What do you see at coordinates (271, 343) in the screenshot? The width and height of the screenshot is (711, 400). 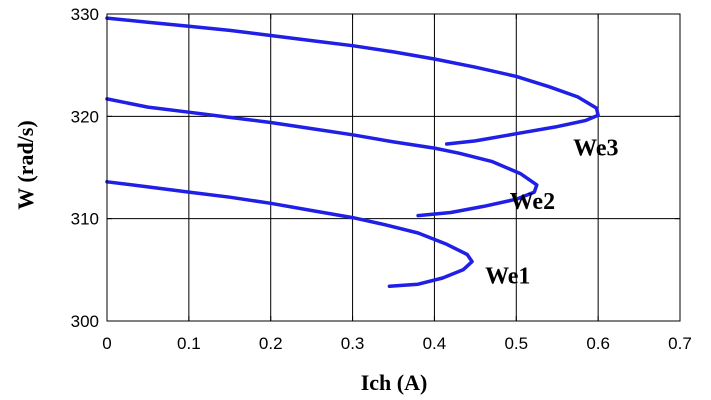 I see `x-tick-label: 0.2` at bounding box center [271, 343].